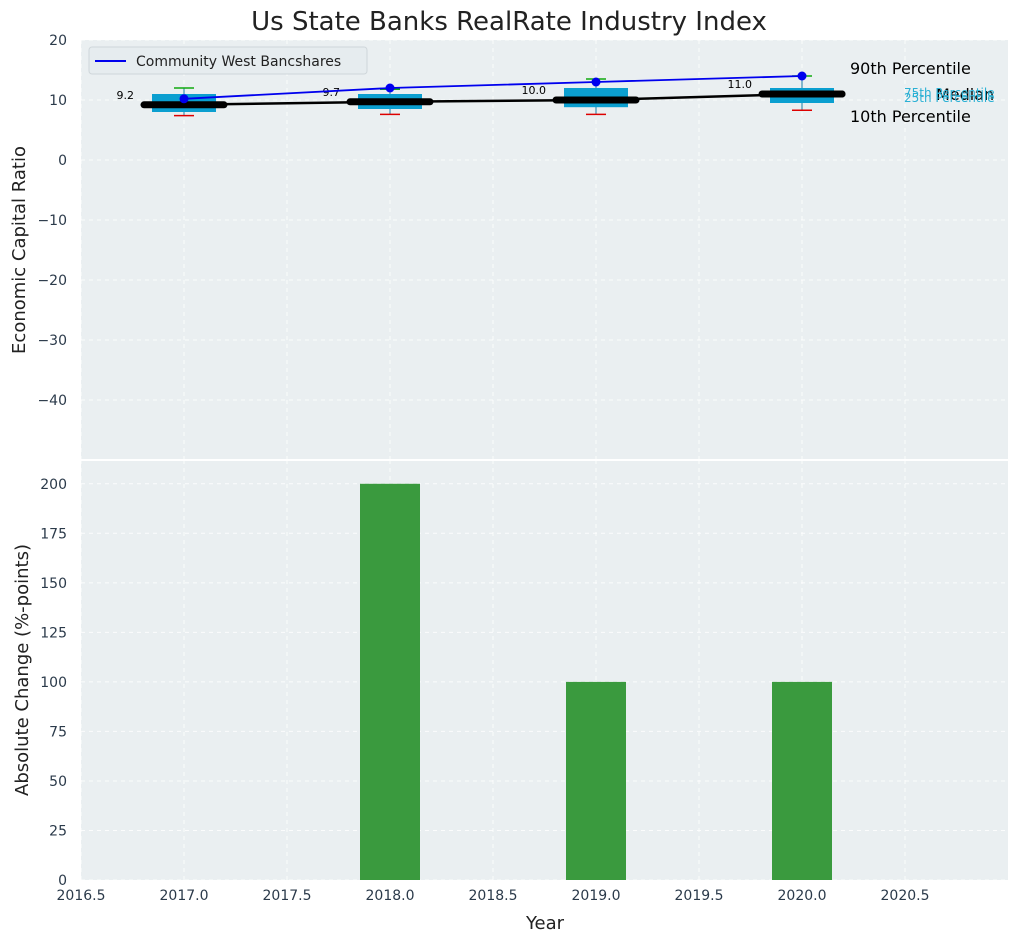 The width and height of the screenshot is (1019, 942). Describe the element at coordinates (58, 831) in the screenshot. I see `bottom-y-tick-label: 25` at that location.